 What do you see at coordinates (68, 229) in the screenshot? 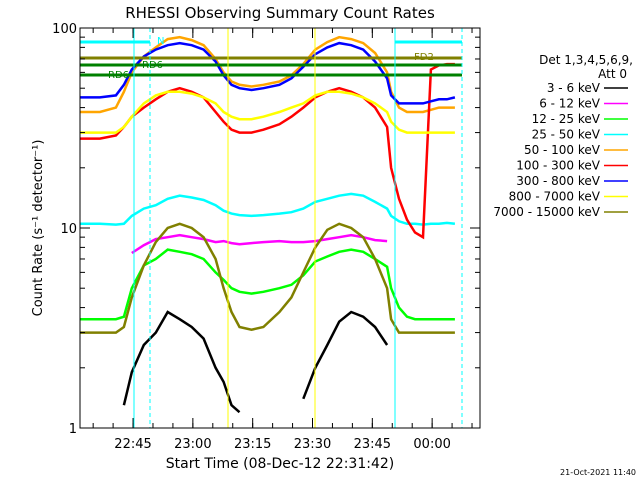
I see `y-tick-label: 10` at bounding box center [68, 229].